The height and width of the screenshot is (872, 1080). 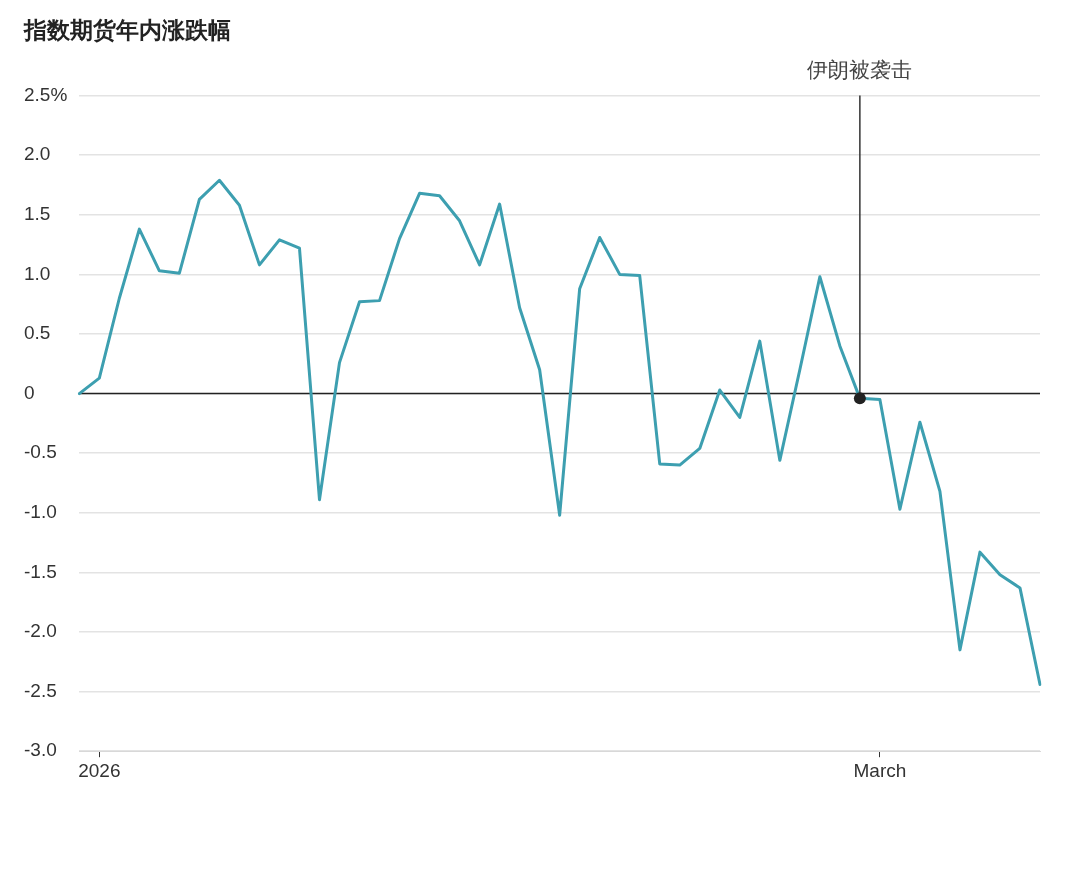 I want to click on y-tick-label: -2.5, so click(x=40, y=690).